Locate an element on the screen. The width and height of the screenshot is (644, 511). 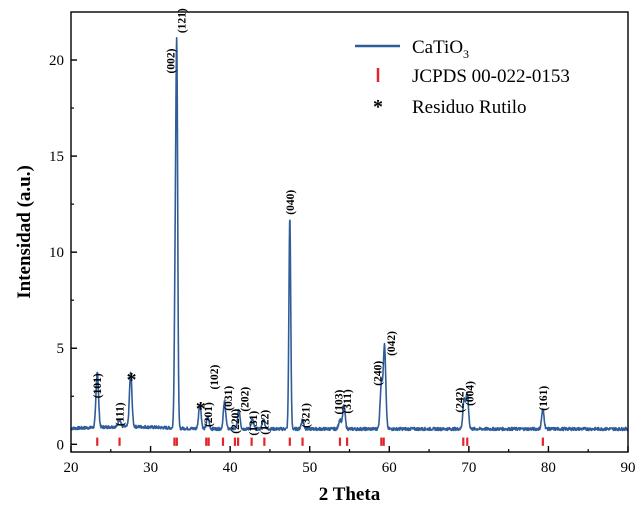
legend-label-catio3-main: CaTiO is located at coordinates (437, 47).